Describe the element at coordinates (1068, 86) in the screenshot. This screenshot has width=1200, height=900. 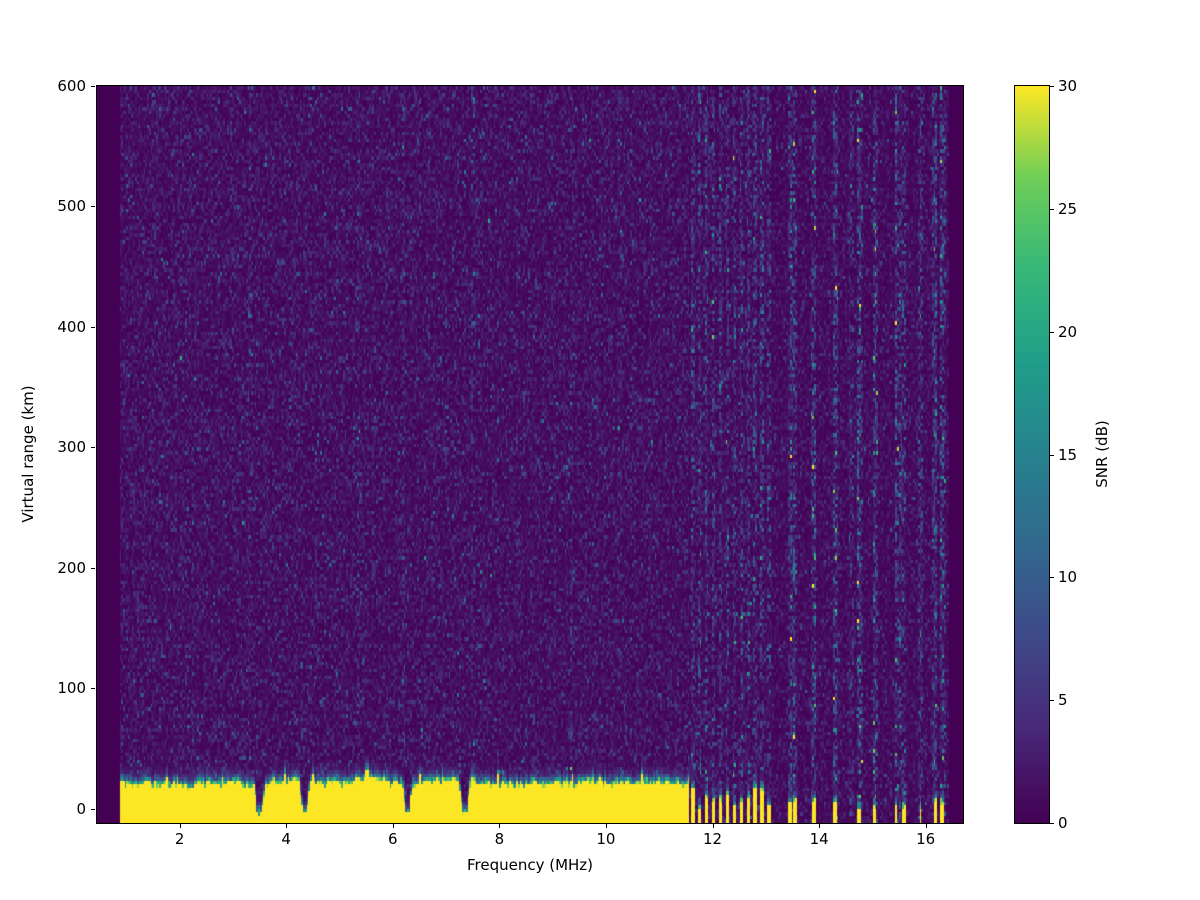
I see `colorbar-tick-label: 30` at that location.